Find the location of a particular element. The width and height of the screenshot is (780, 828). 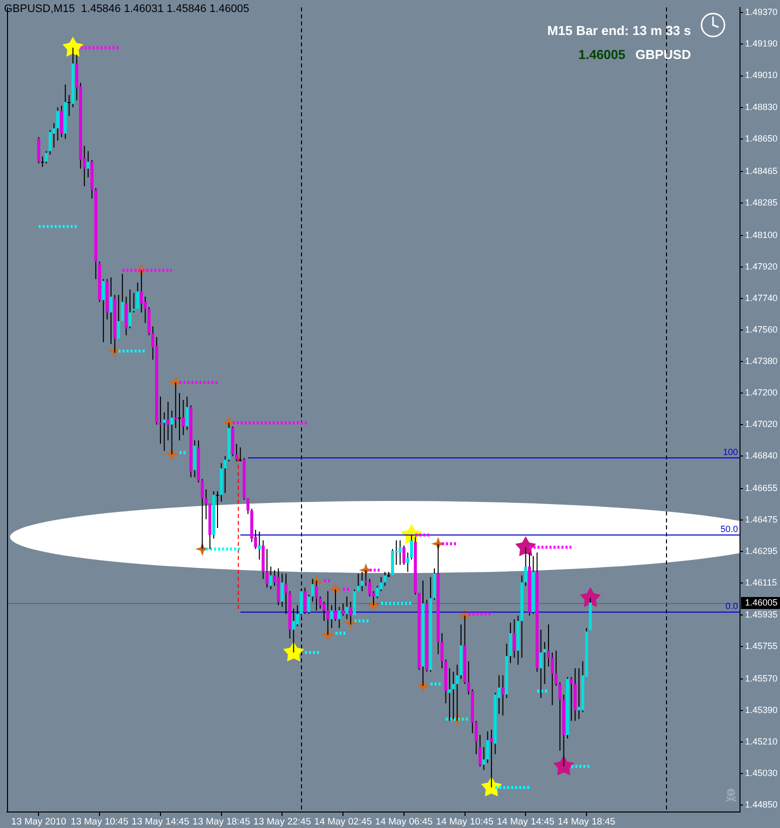

y-tick-label: 1.48100 is located at coordinates (761, 235).